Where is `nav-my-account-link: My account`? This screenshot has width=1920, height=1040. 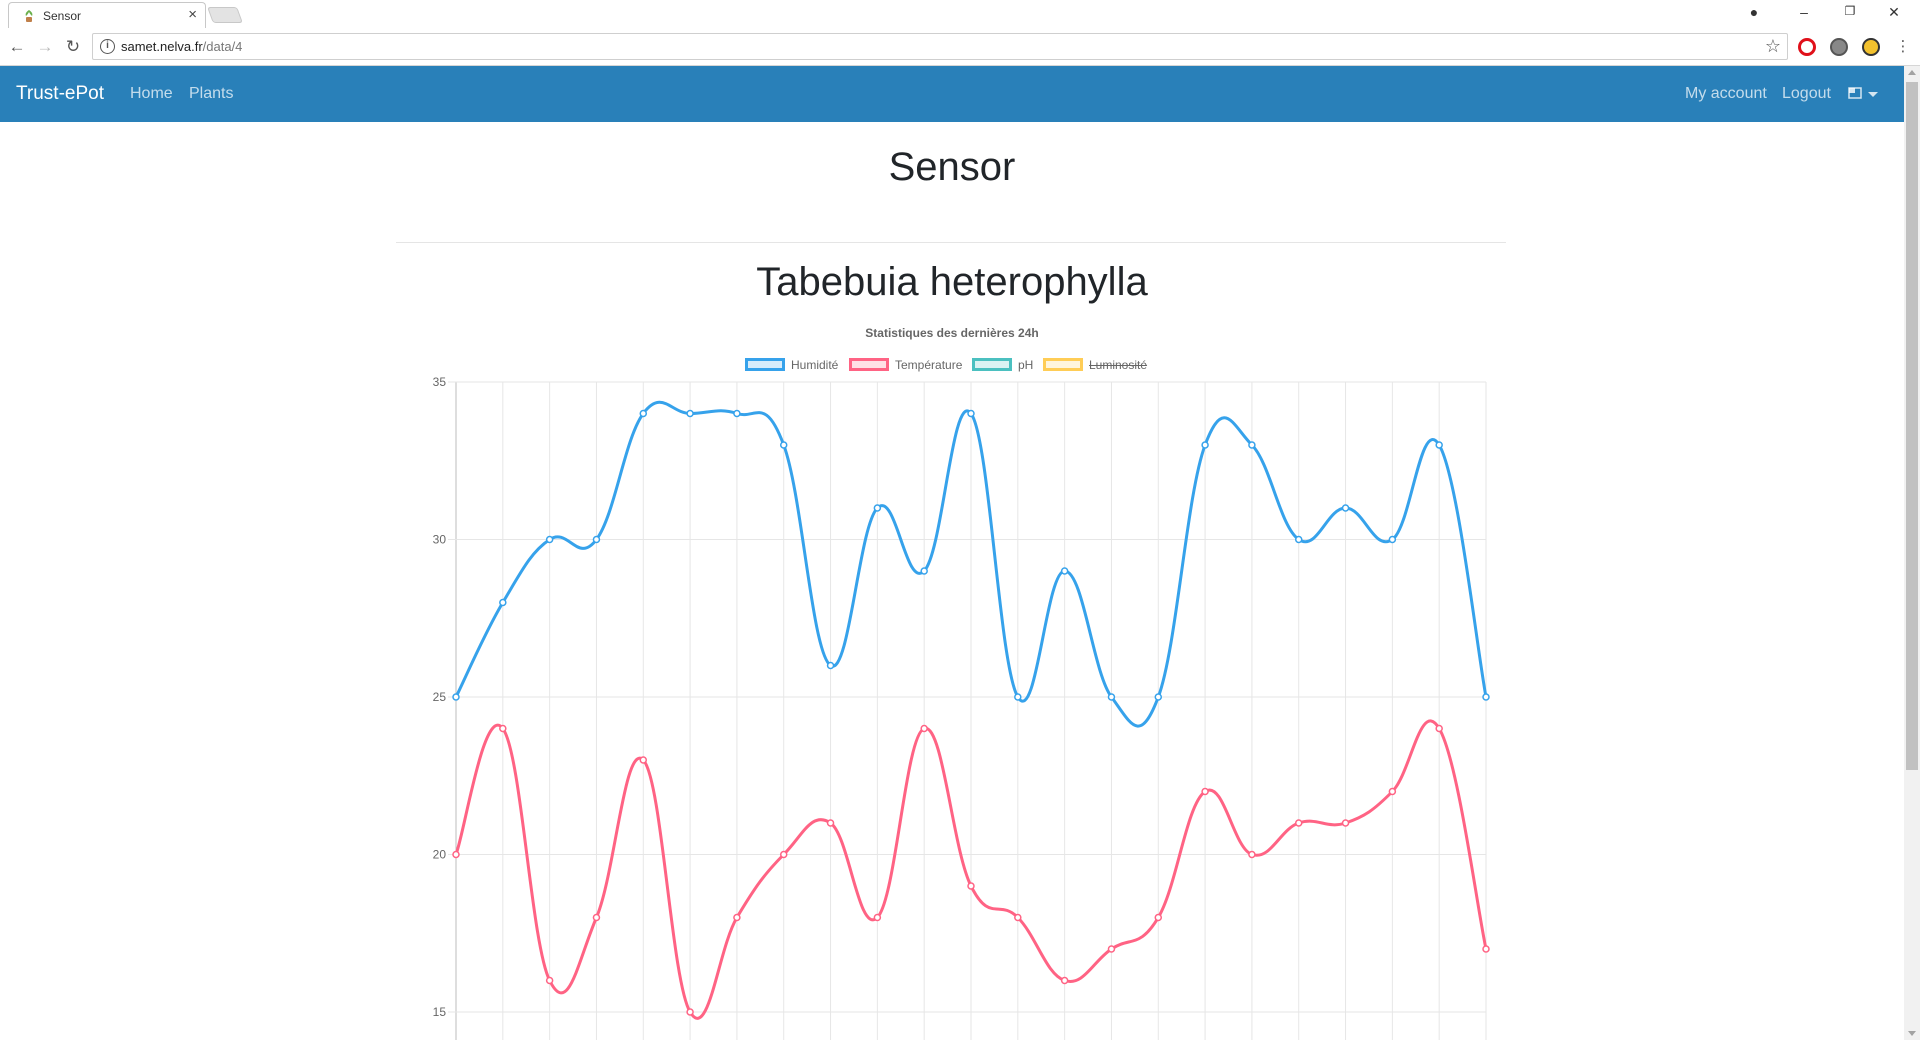
nav-my-account-link: My account is located at coordinates (1726, 93).